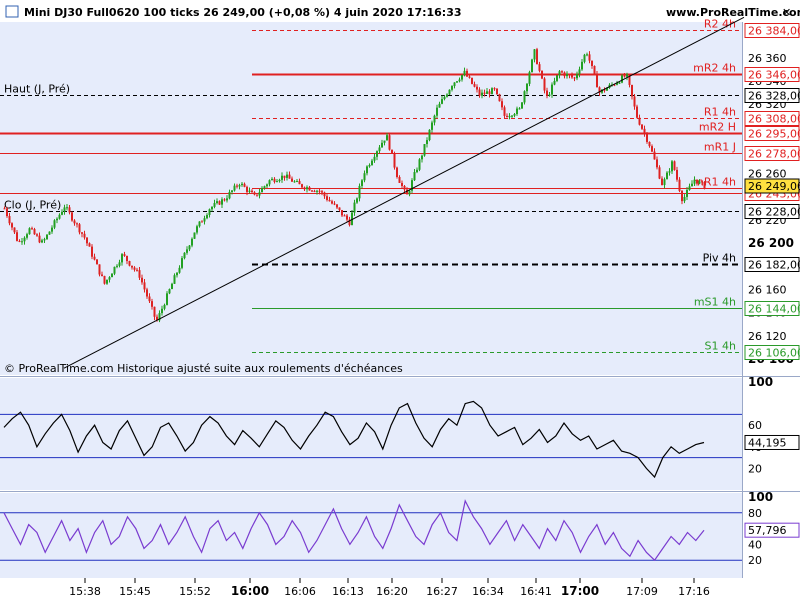  Describe the element at coordinates (488, 591) in the screenshot. I see `time-tick-label: 16:34` at that location.